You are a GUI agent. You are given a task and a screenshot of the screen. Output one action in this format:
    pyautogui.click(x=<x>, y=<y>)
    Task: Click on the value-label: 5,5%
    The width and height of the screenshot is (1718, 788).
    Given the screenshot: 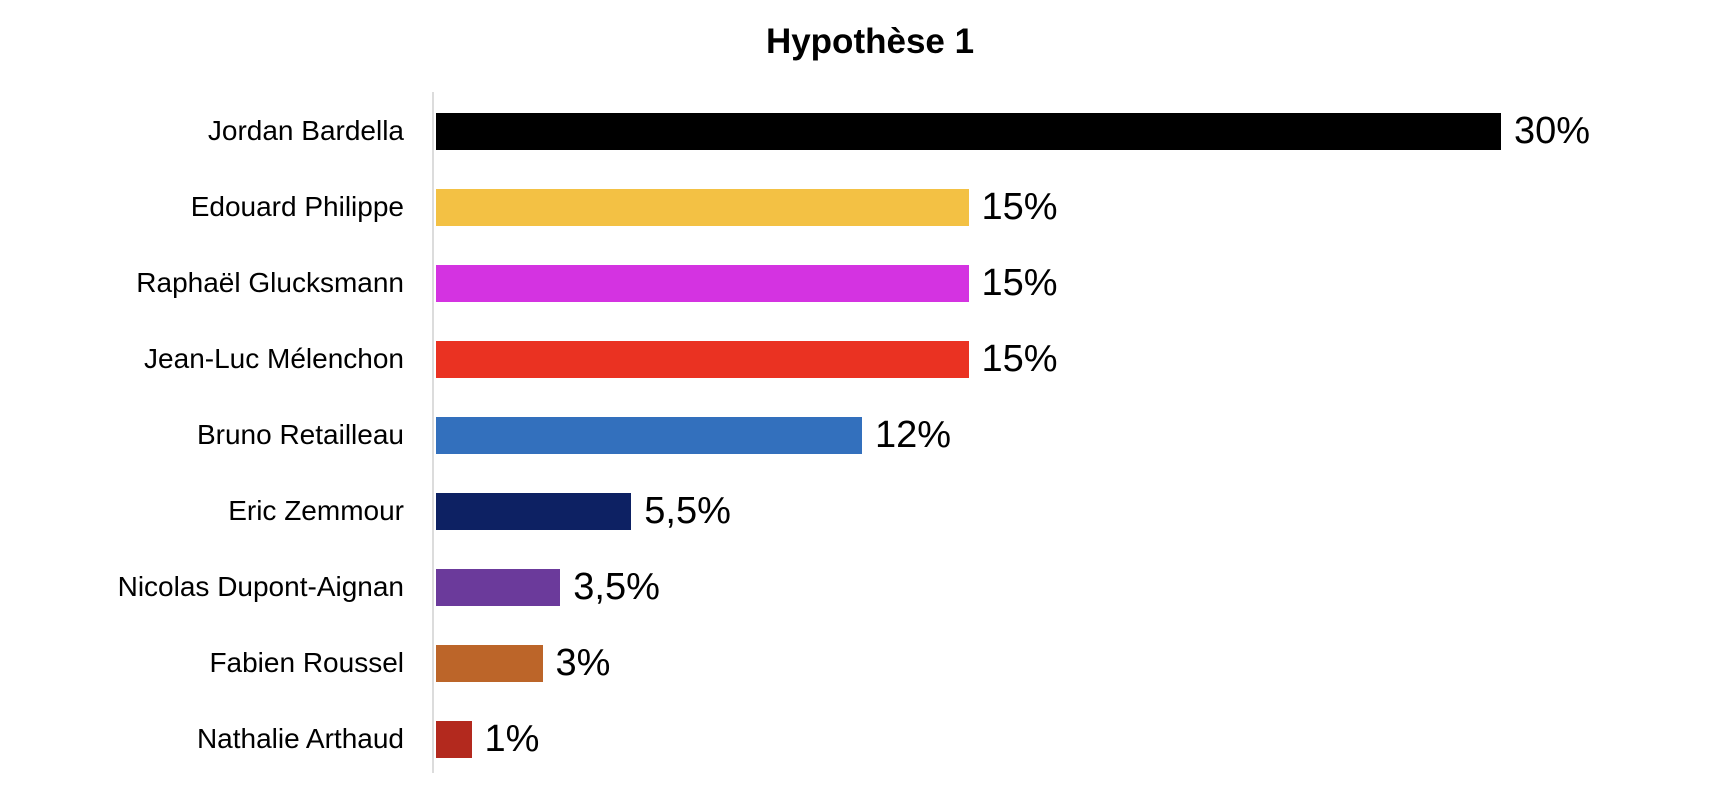 What is the action you would take?
    pyautogui.click(x=687, y=510)
    